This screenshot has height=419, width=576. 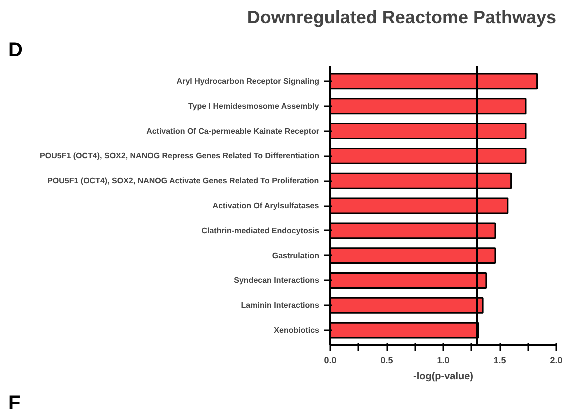 I want to click on y-tick-label: Activation Of Arylsulfatases, so click(x=266, y=206).